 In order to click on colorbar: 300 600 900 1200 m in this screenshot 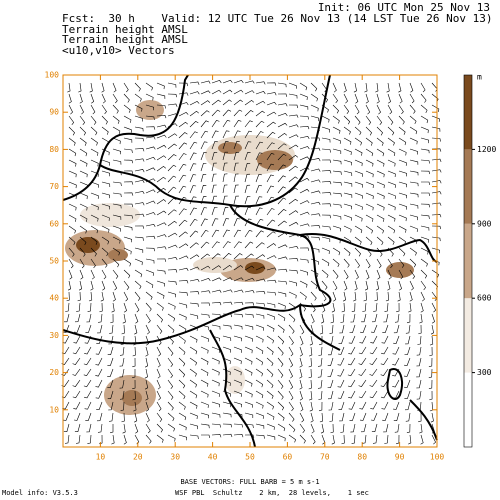, I will do `click(479, 260)`.